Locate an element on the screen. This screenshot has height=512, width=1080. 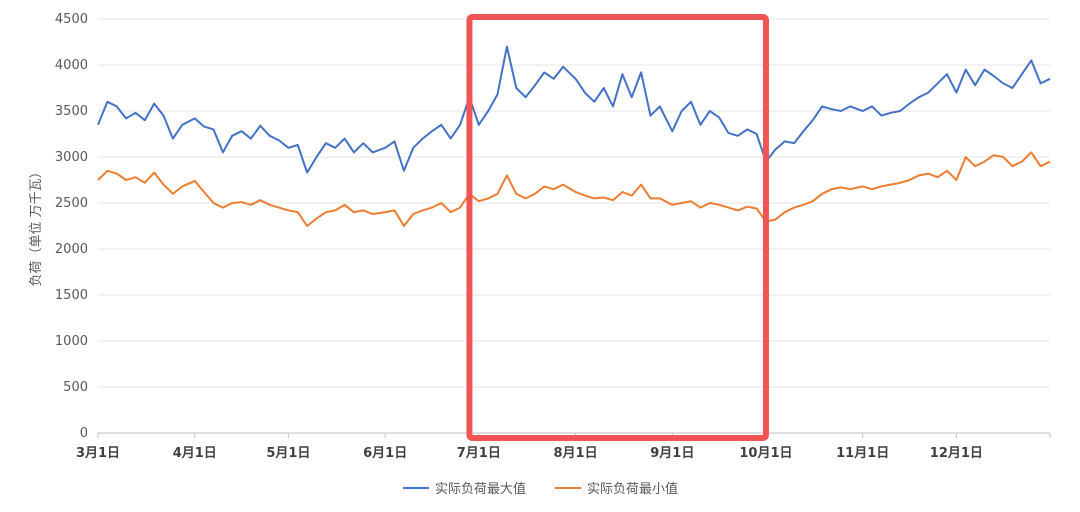
y-tick-label: 0 is located at coordinates (84, 433).